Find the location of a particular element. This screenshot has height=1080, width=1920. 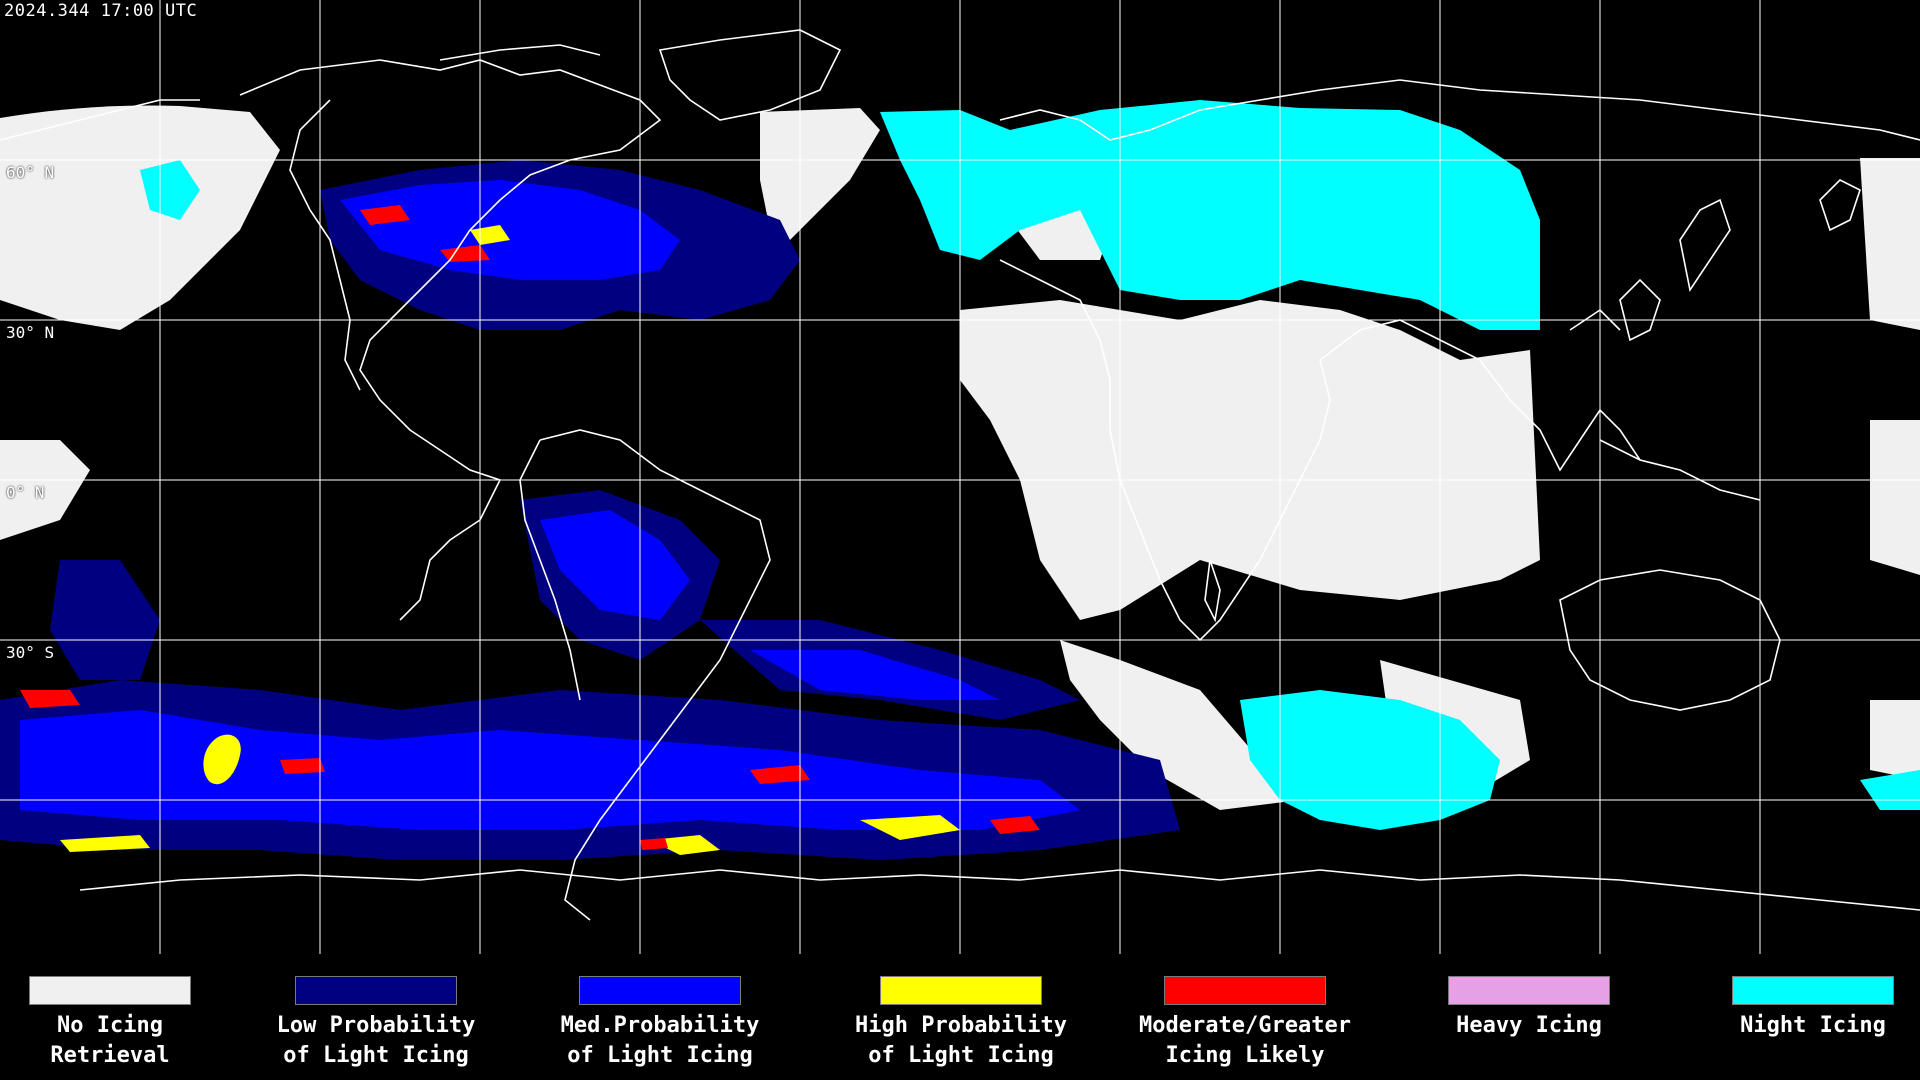

timestamp-label: 2024.344 17:00 UTC is located at coordinates (101, 11).